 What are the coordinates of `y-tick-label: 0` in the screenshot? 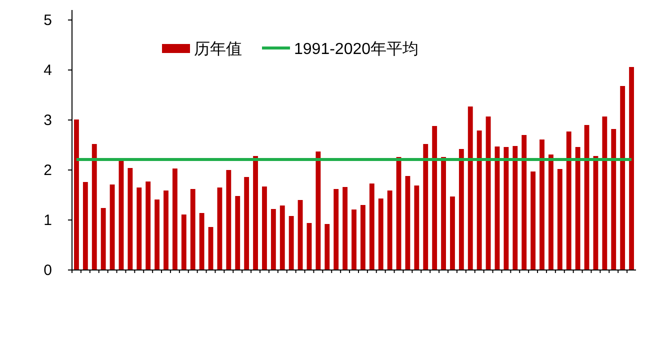 It's located at (48, 270).